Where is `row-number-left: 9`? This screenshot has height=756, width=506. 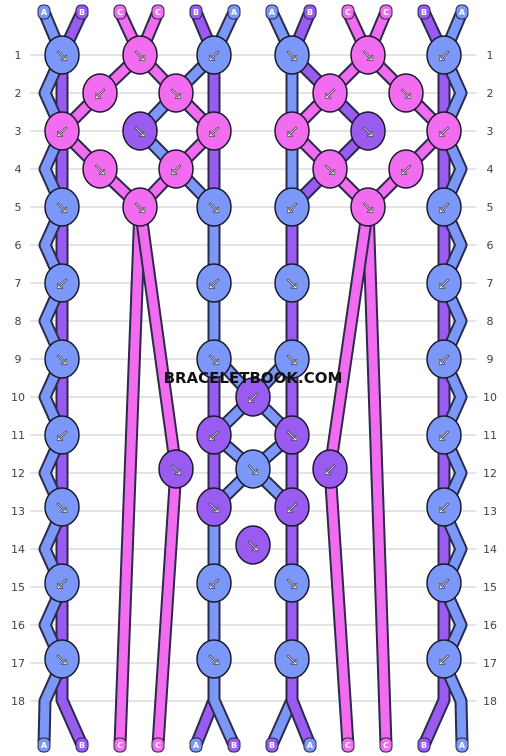 row-number-left: 9 is located at coordinates (18, 359).